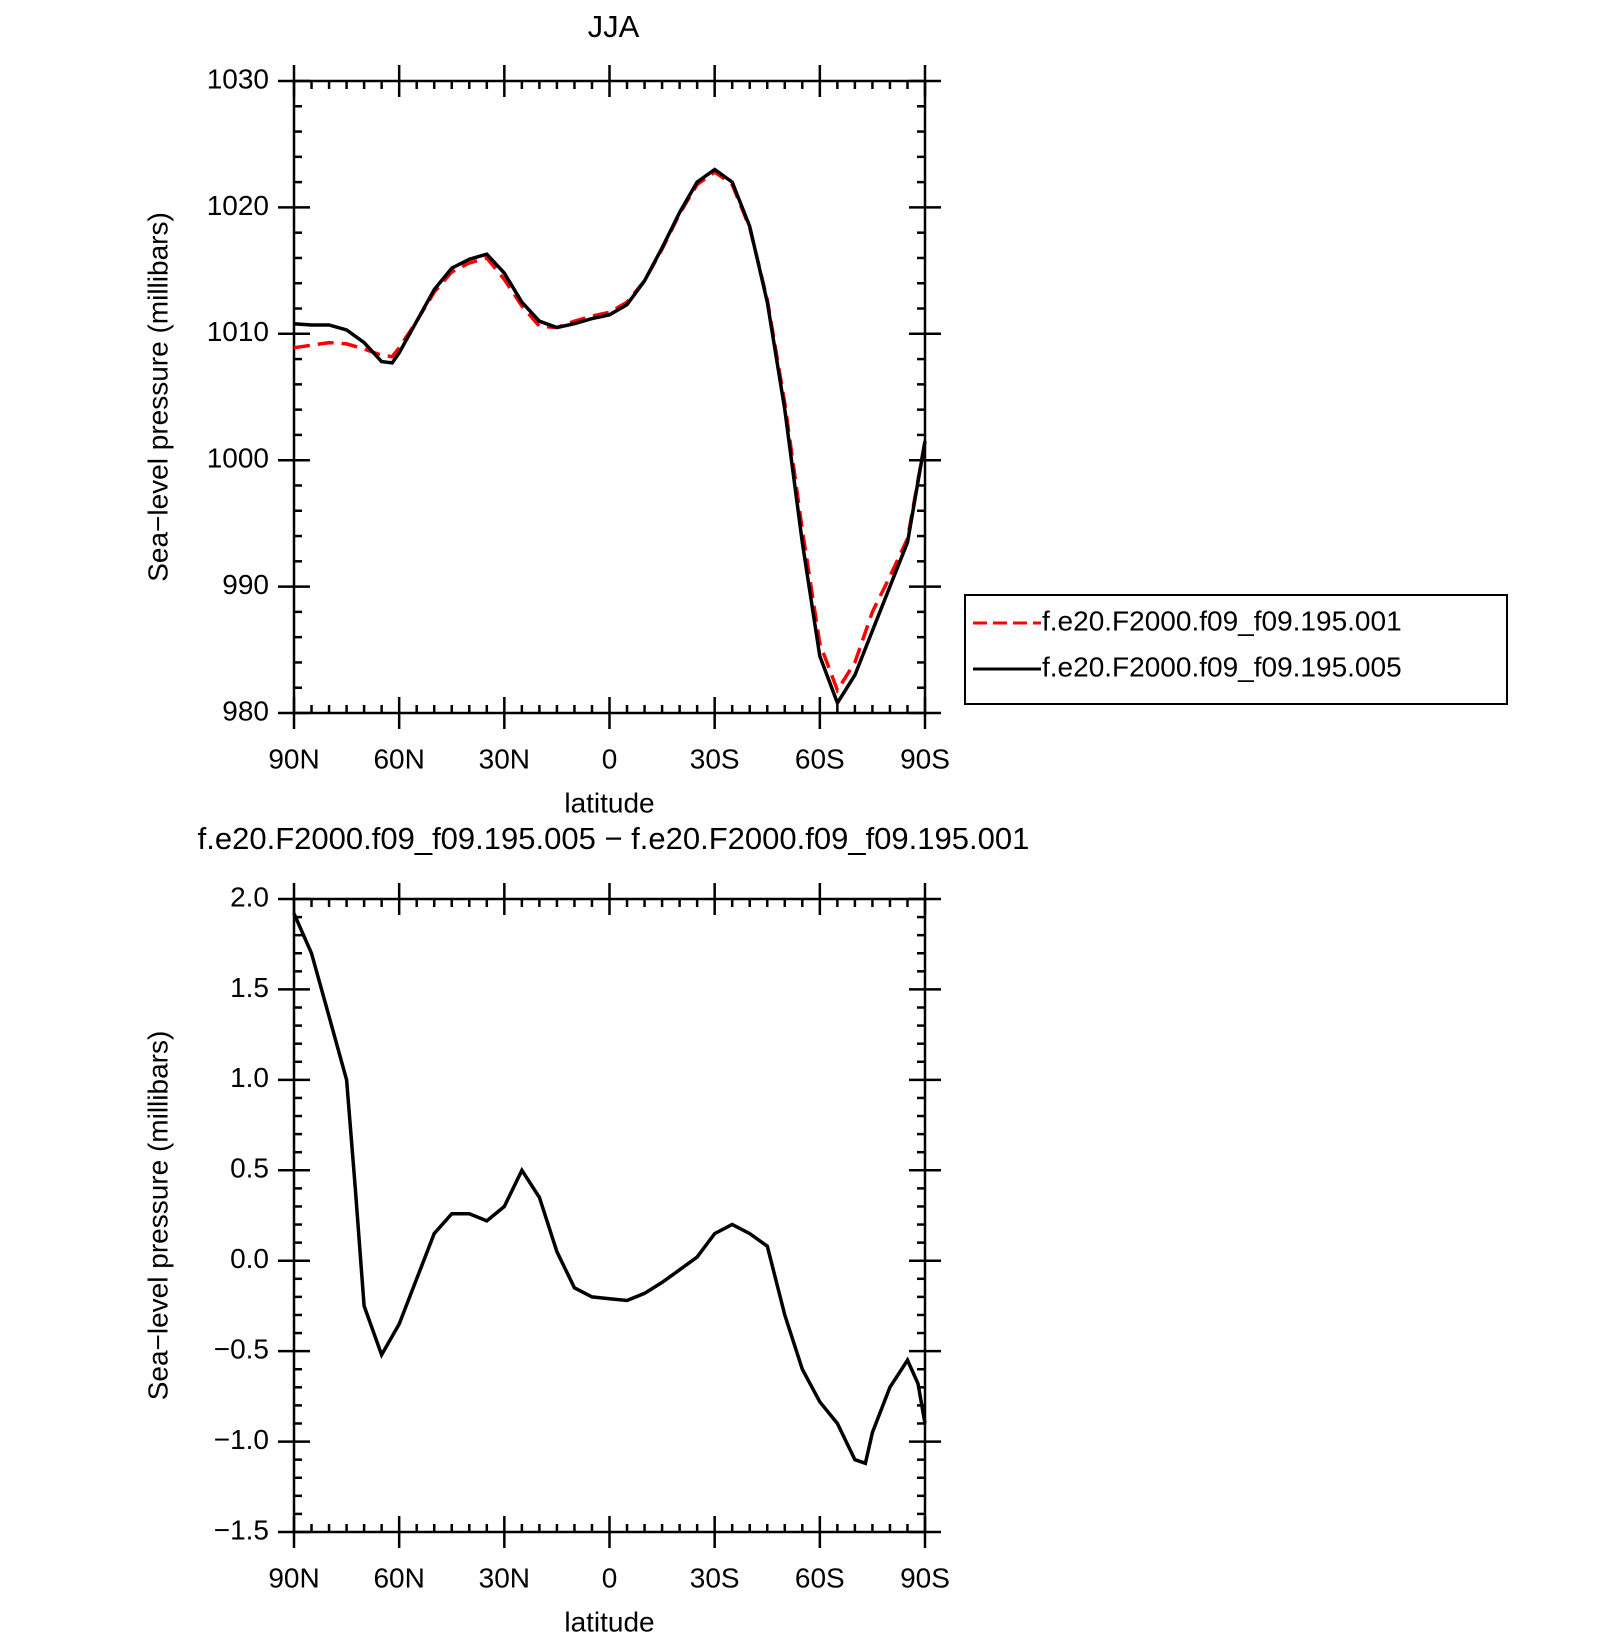 The width and height of the screenshot is (1605, 1635). What do you see at coordinates (249, 1077) in the screenshot?
I see `y-tick-label: 1.0` at bounding box center [249, 1077].